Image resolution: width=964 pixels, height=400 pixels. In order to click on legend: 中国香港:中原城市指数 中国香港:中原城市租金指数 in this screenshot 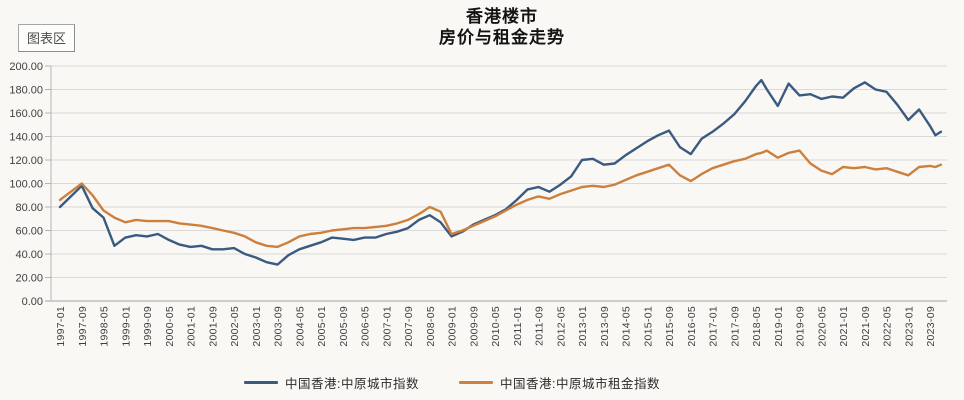, I will do `click(452, 382)`.